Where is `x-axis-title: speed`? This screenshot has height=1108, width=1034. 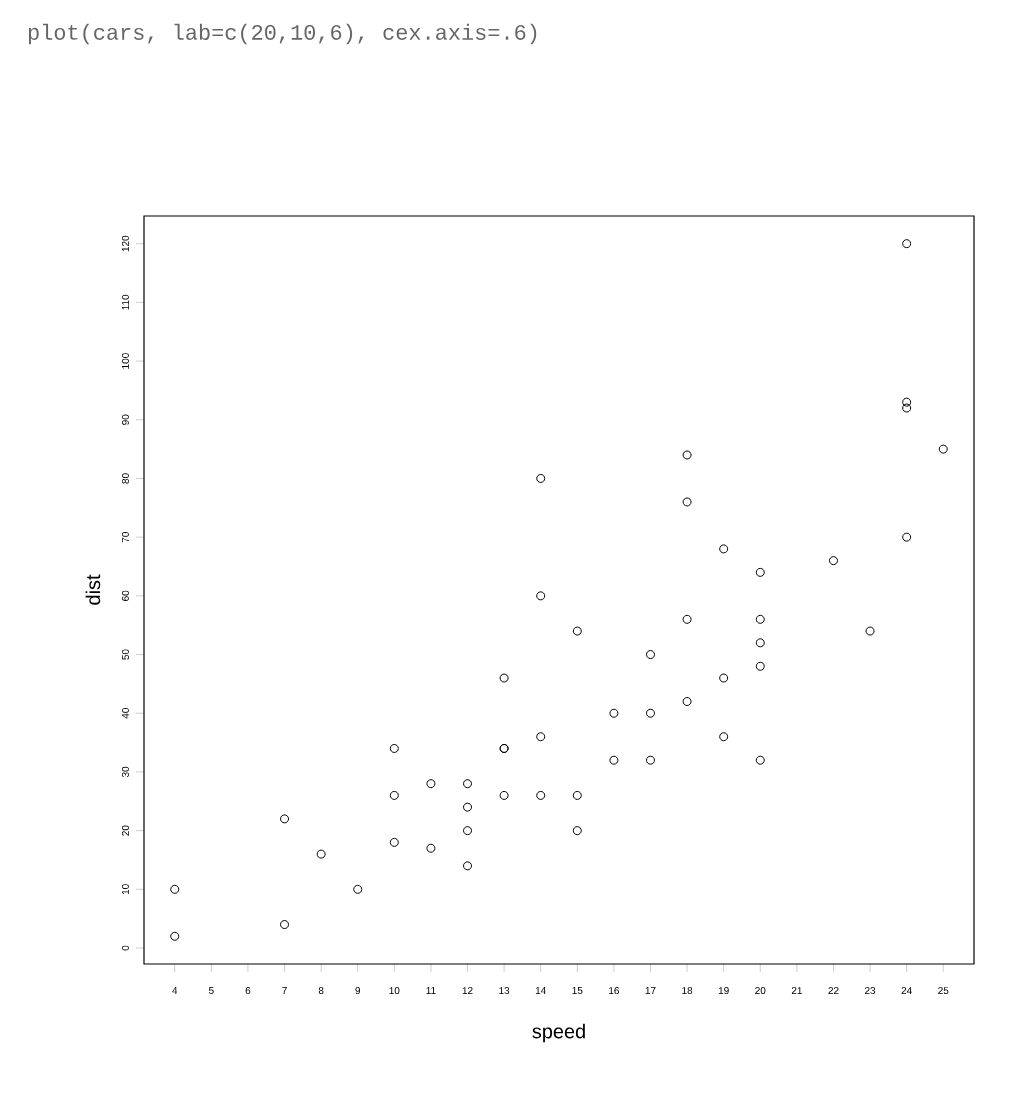 x-axis-title: speed is located at coordinates (558, 1033).